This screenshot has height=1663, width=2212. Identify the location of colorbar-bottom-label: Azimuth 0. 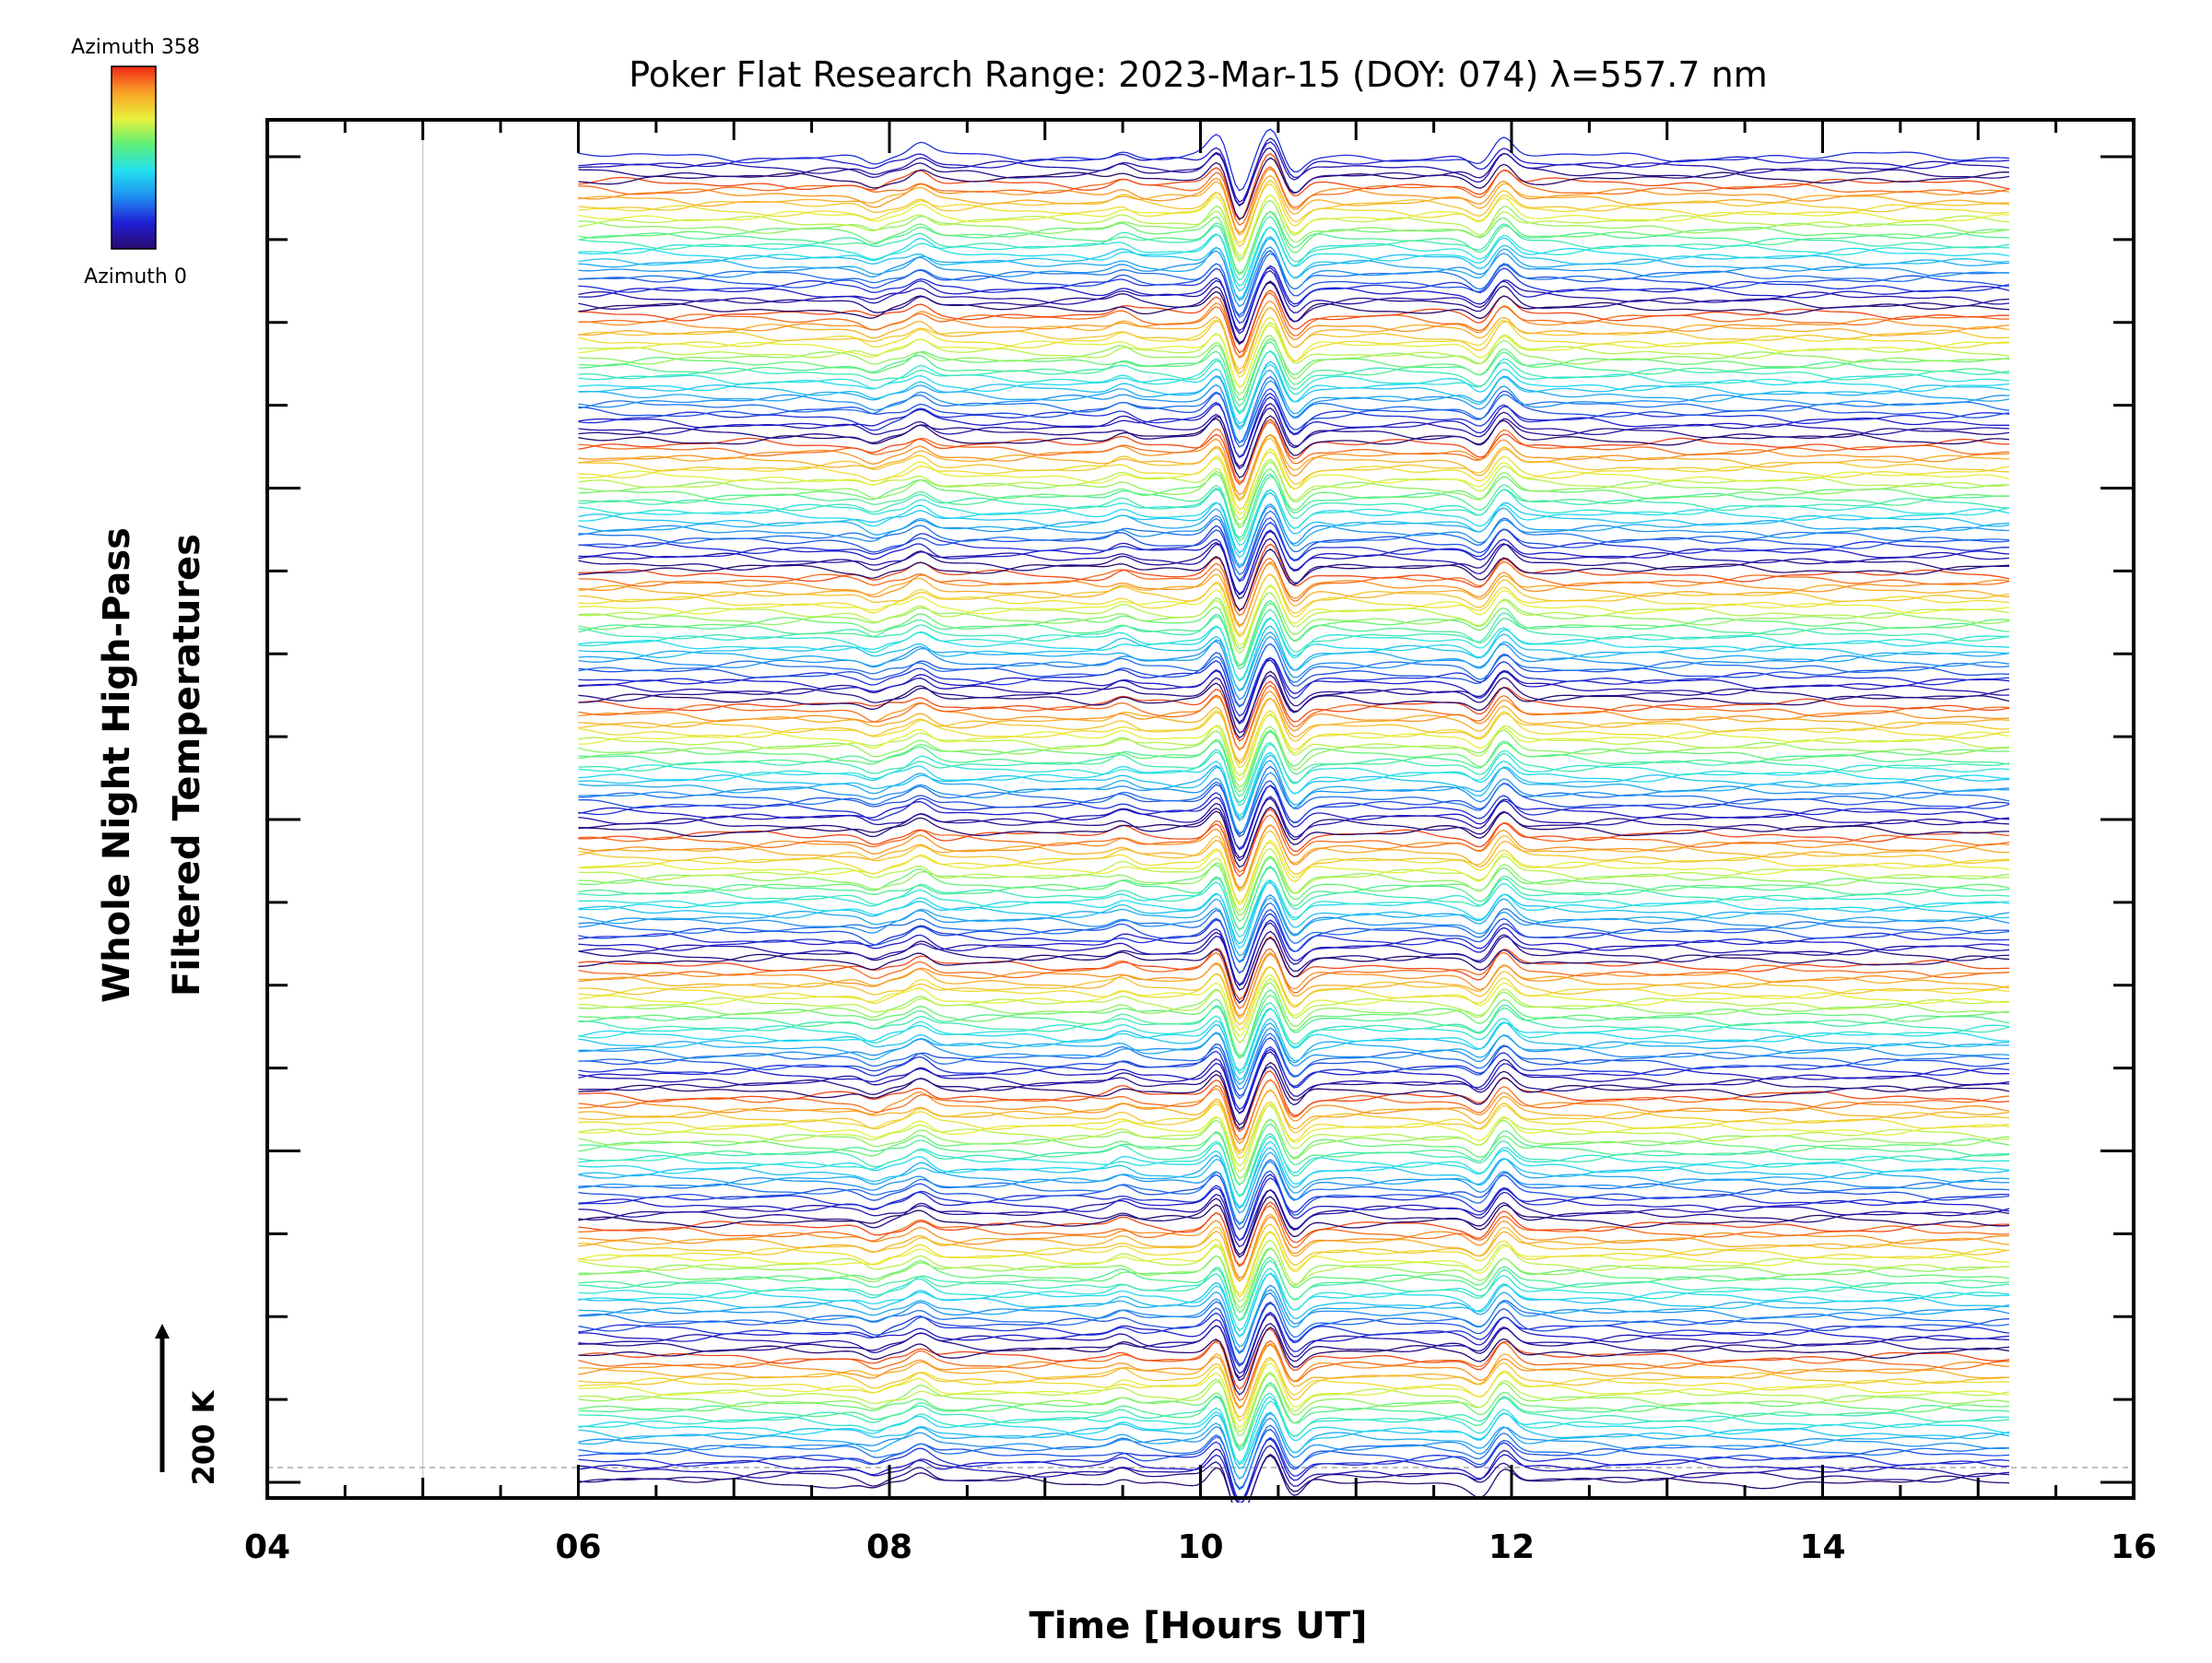
(135, 277).